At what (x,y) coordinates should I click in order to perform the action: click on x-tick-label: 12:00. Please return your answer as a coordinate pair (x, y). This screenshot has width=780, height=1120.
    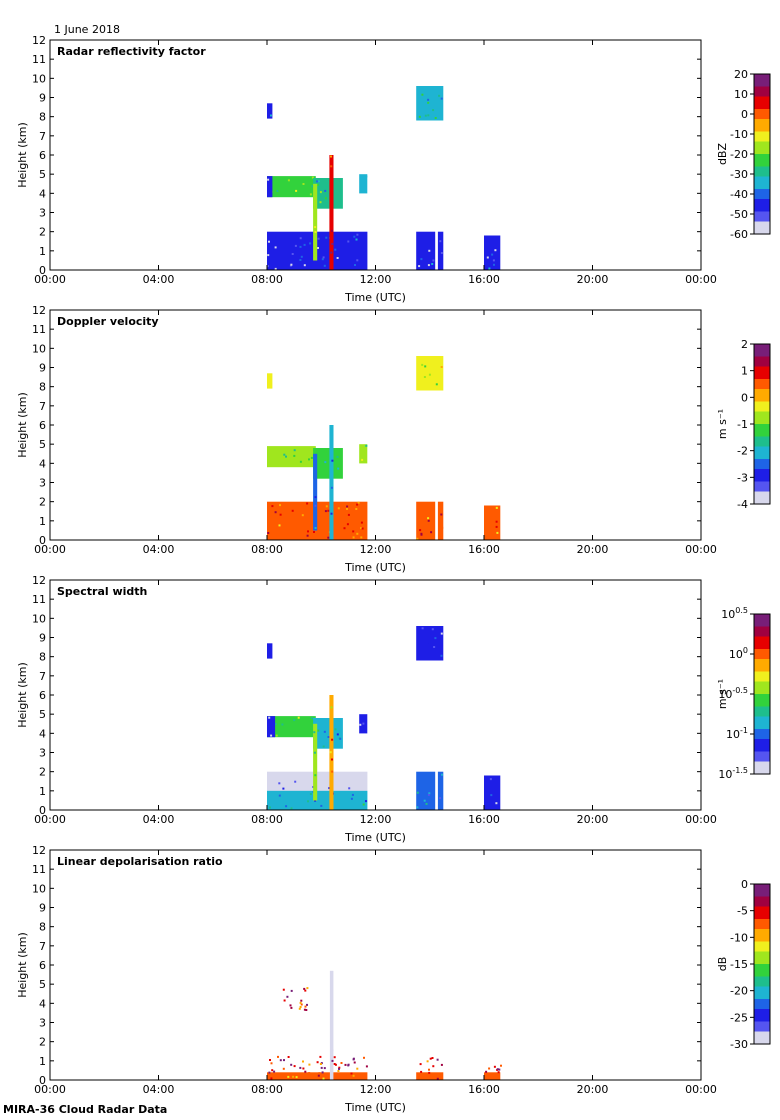
    Looking at the image, I should click on (376, 819).